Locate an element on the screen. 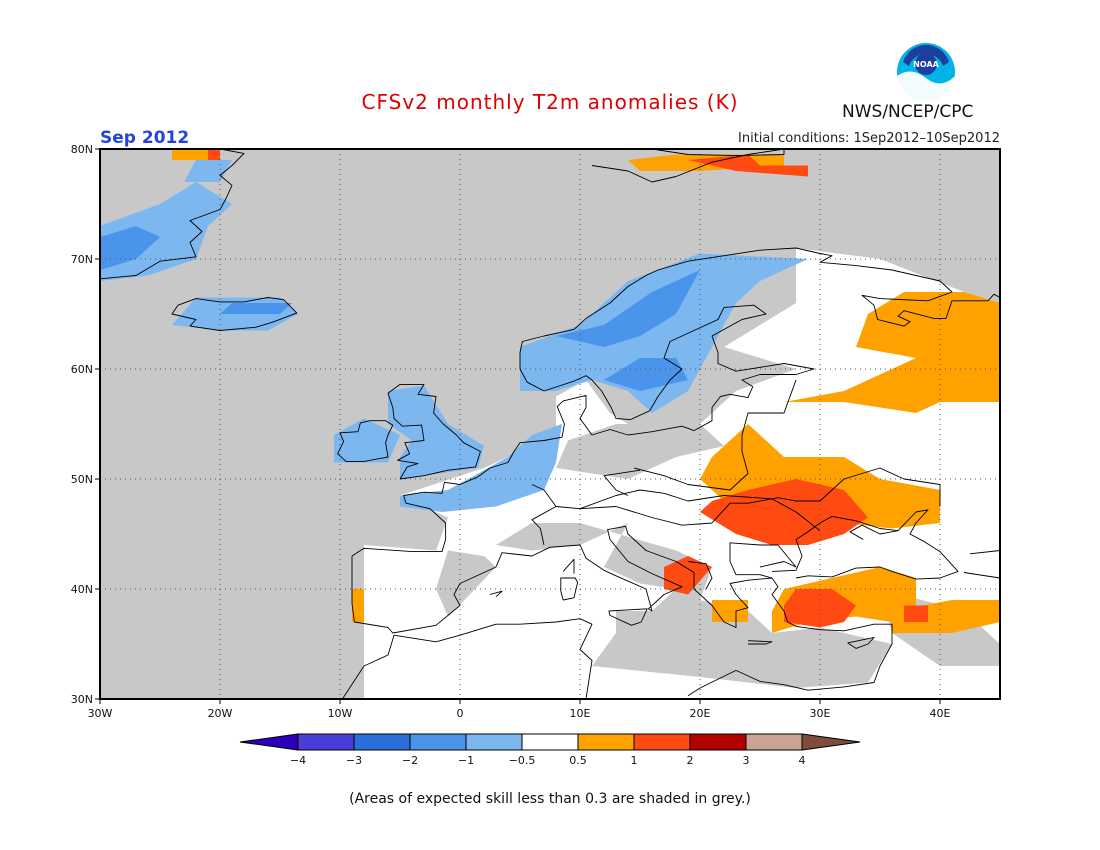 The width and height of the screenshot is (1100, 850). noaa-logo-icon: NOAA is located at coordinates (926, 72).